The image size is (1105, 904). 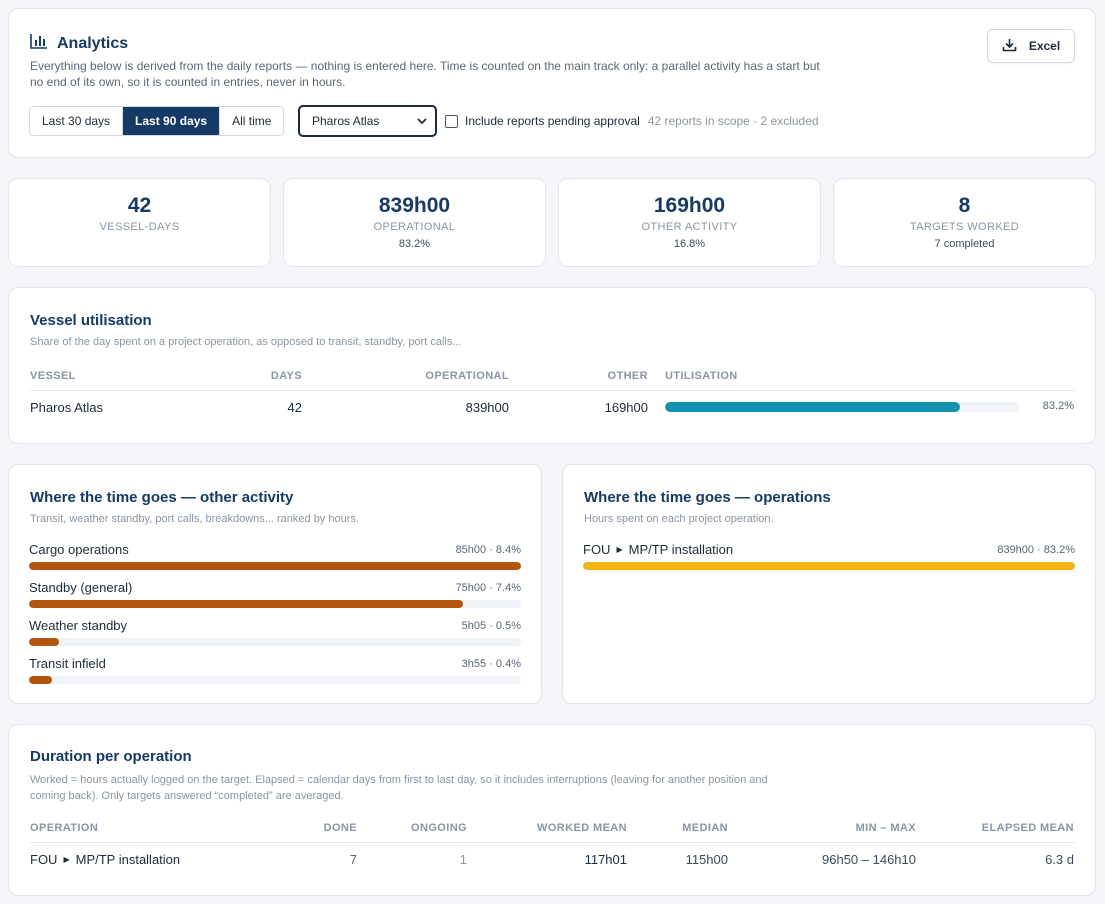 What do you see at coordinates (733, 121) in the screenshot?
I see `scope-summary: 42 reports in scope · 2 excluded` at bounding box center [733, 121].